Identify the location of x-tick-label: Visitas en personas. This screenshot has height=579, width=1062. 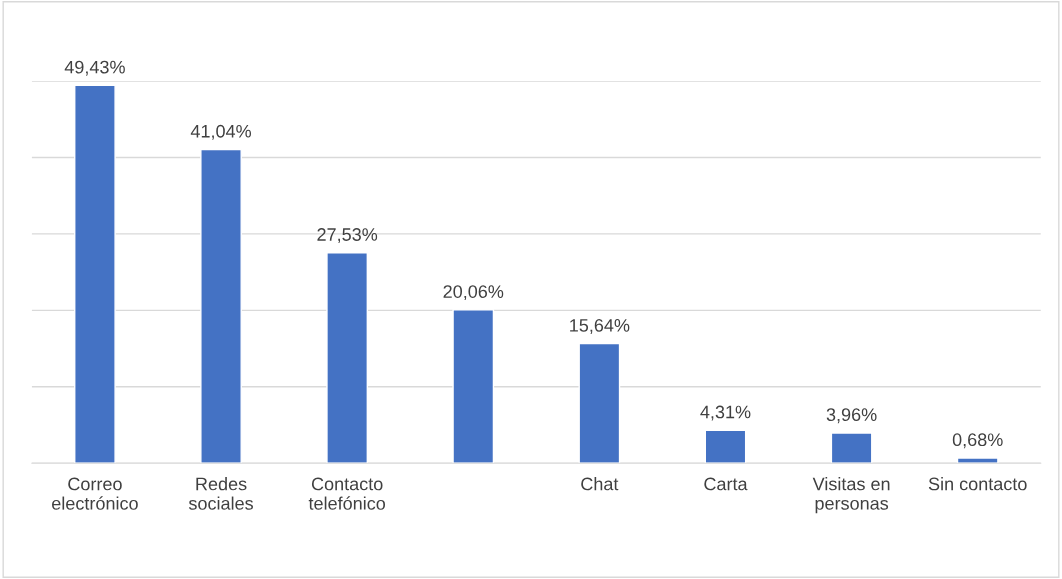
(851, 495).